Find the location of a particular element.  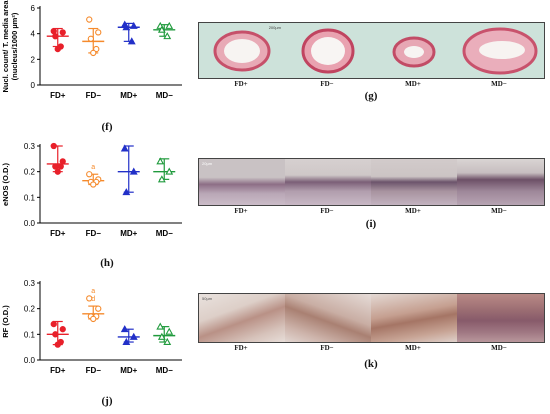

micrograph-i-md-minus is located at coordinates (500, 182).